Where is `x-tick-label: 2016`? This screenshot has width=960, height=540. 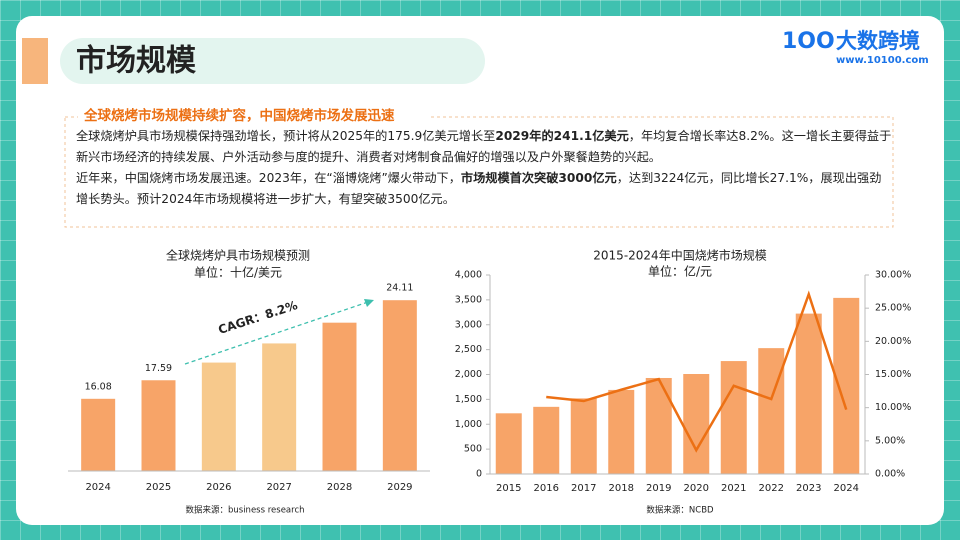 x-tick-label: 2016 is located at coordinates (546, 488).